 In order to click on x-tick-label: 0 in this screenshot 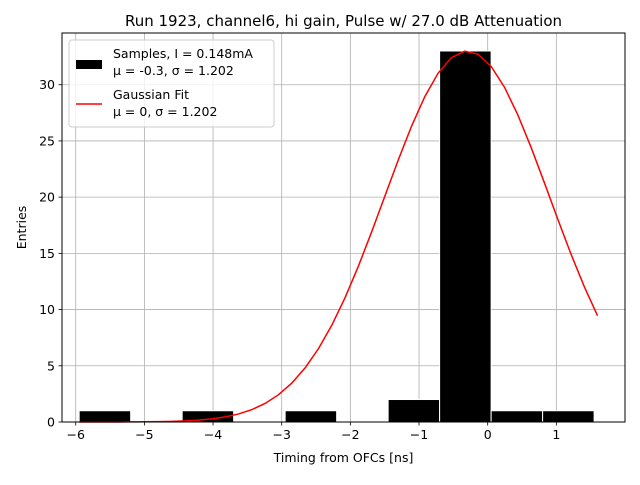, I will do `click(488, 434)`.